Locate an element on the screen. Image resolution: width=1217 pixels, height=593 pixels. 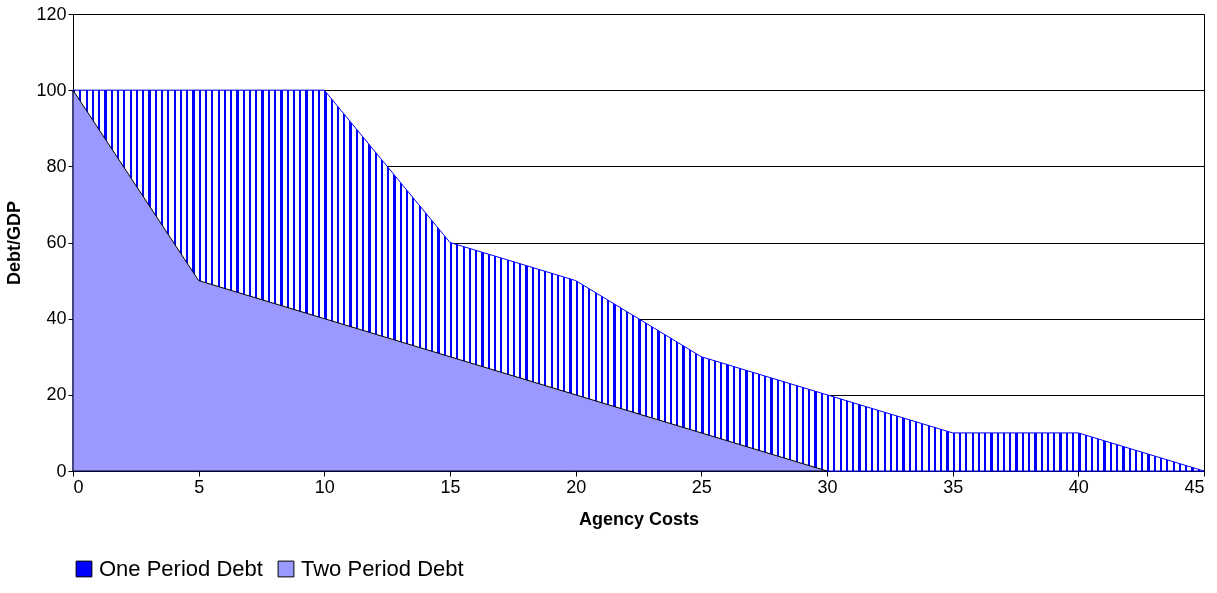
x-tick-label: 10 is located at coordinates (324, 486).